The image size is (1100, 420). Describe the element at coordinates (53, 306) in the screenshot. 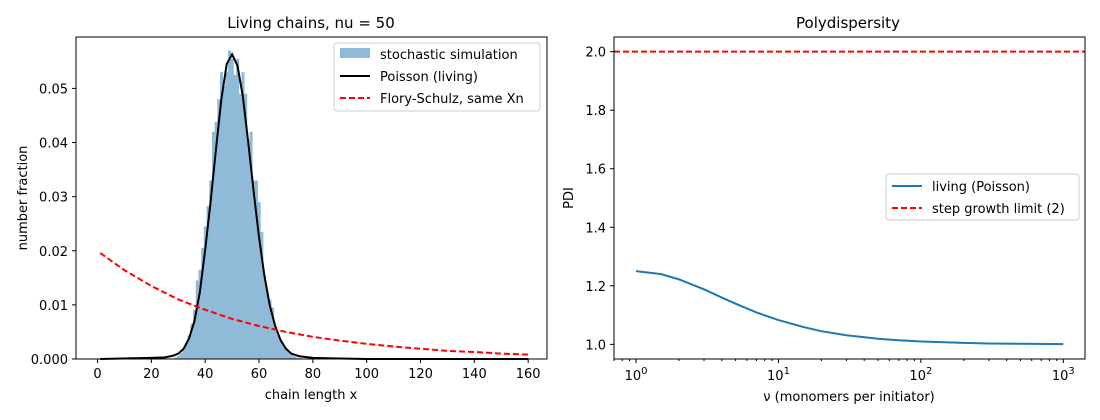

I see `y-tick-label: 0.01` at that location.